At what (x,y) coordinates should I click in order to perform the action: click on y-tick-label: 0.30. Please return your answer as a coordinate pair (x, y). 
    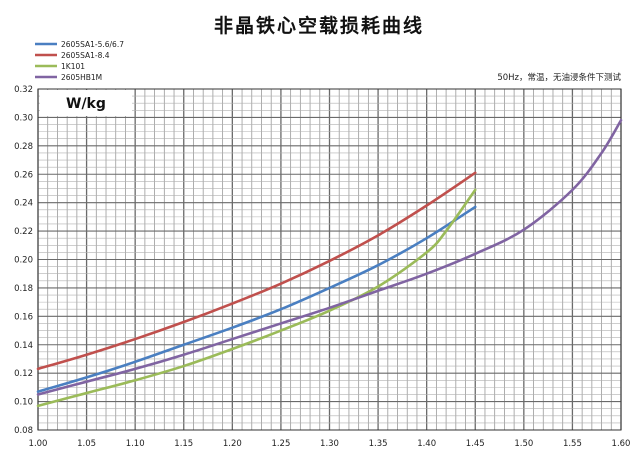
    Looking at the image, I should click on (23, 118).